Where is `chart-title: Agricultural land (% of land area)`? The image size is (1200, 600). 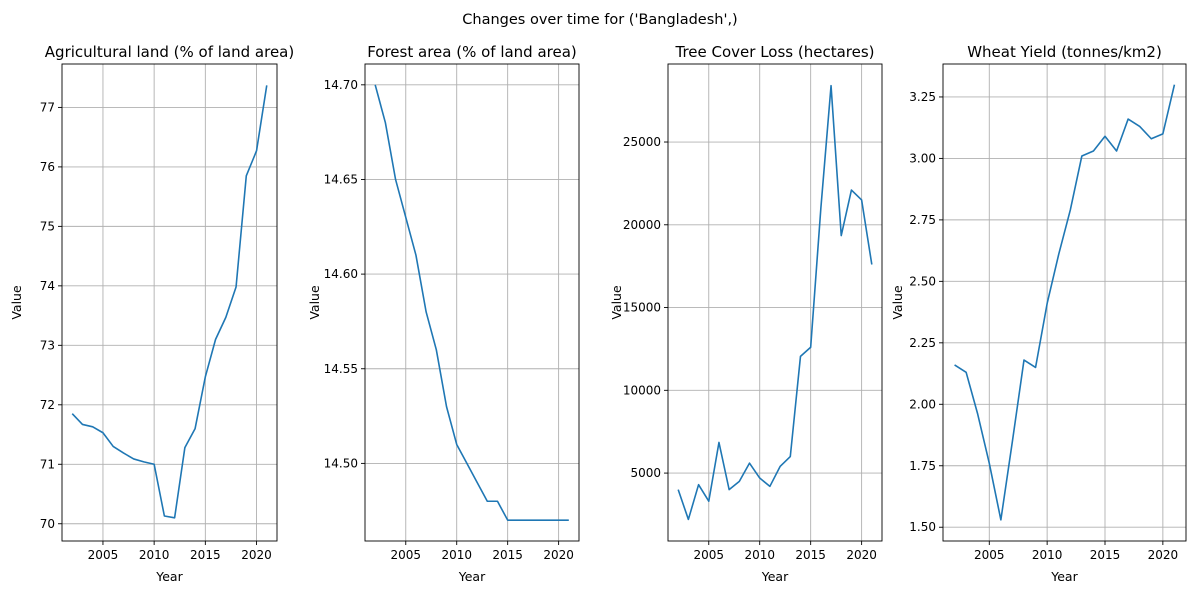
chart-title: Agricultural land (% of land area) is located at coordinates (169, 52).